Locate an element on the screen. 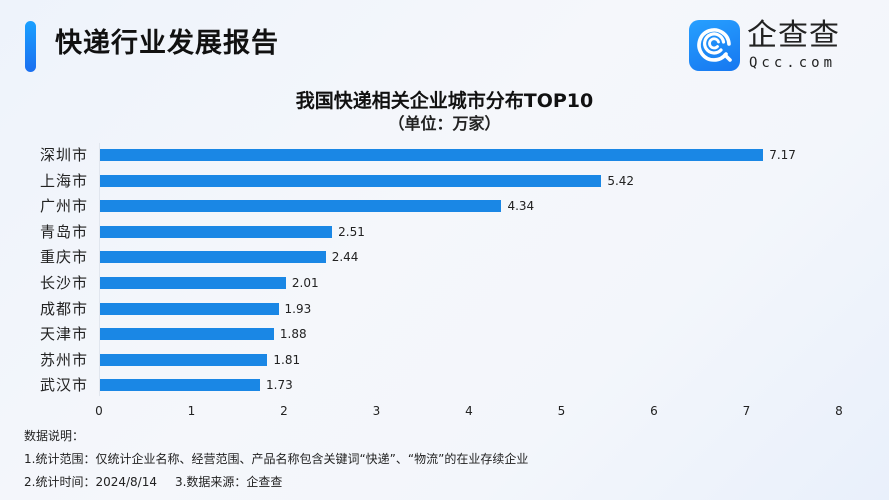 The height and width of the screenshot is (500, 889). x-tick-label: 5 is located at coordinates (561, 411).